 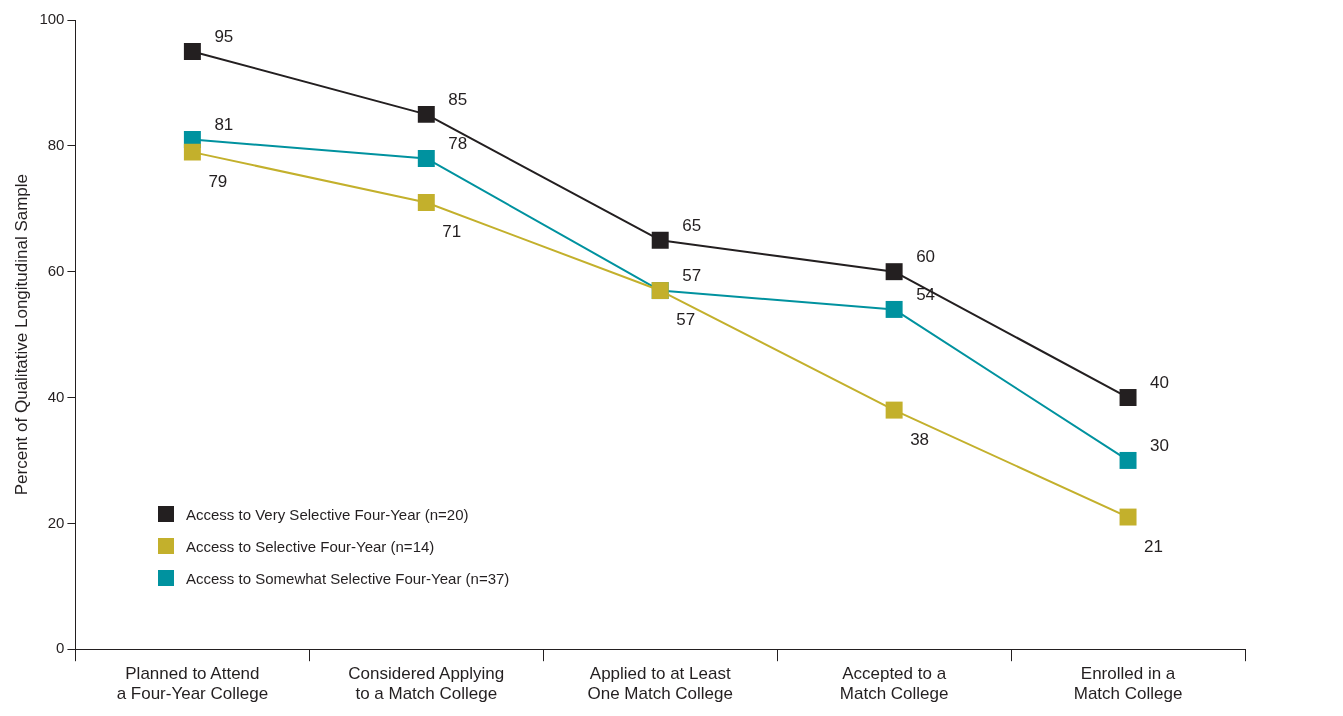 I want to click on x-tick-label: Accepted to a Match College, so click(x=894, y=684).